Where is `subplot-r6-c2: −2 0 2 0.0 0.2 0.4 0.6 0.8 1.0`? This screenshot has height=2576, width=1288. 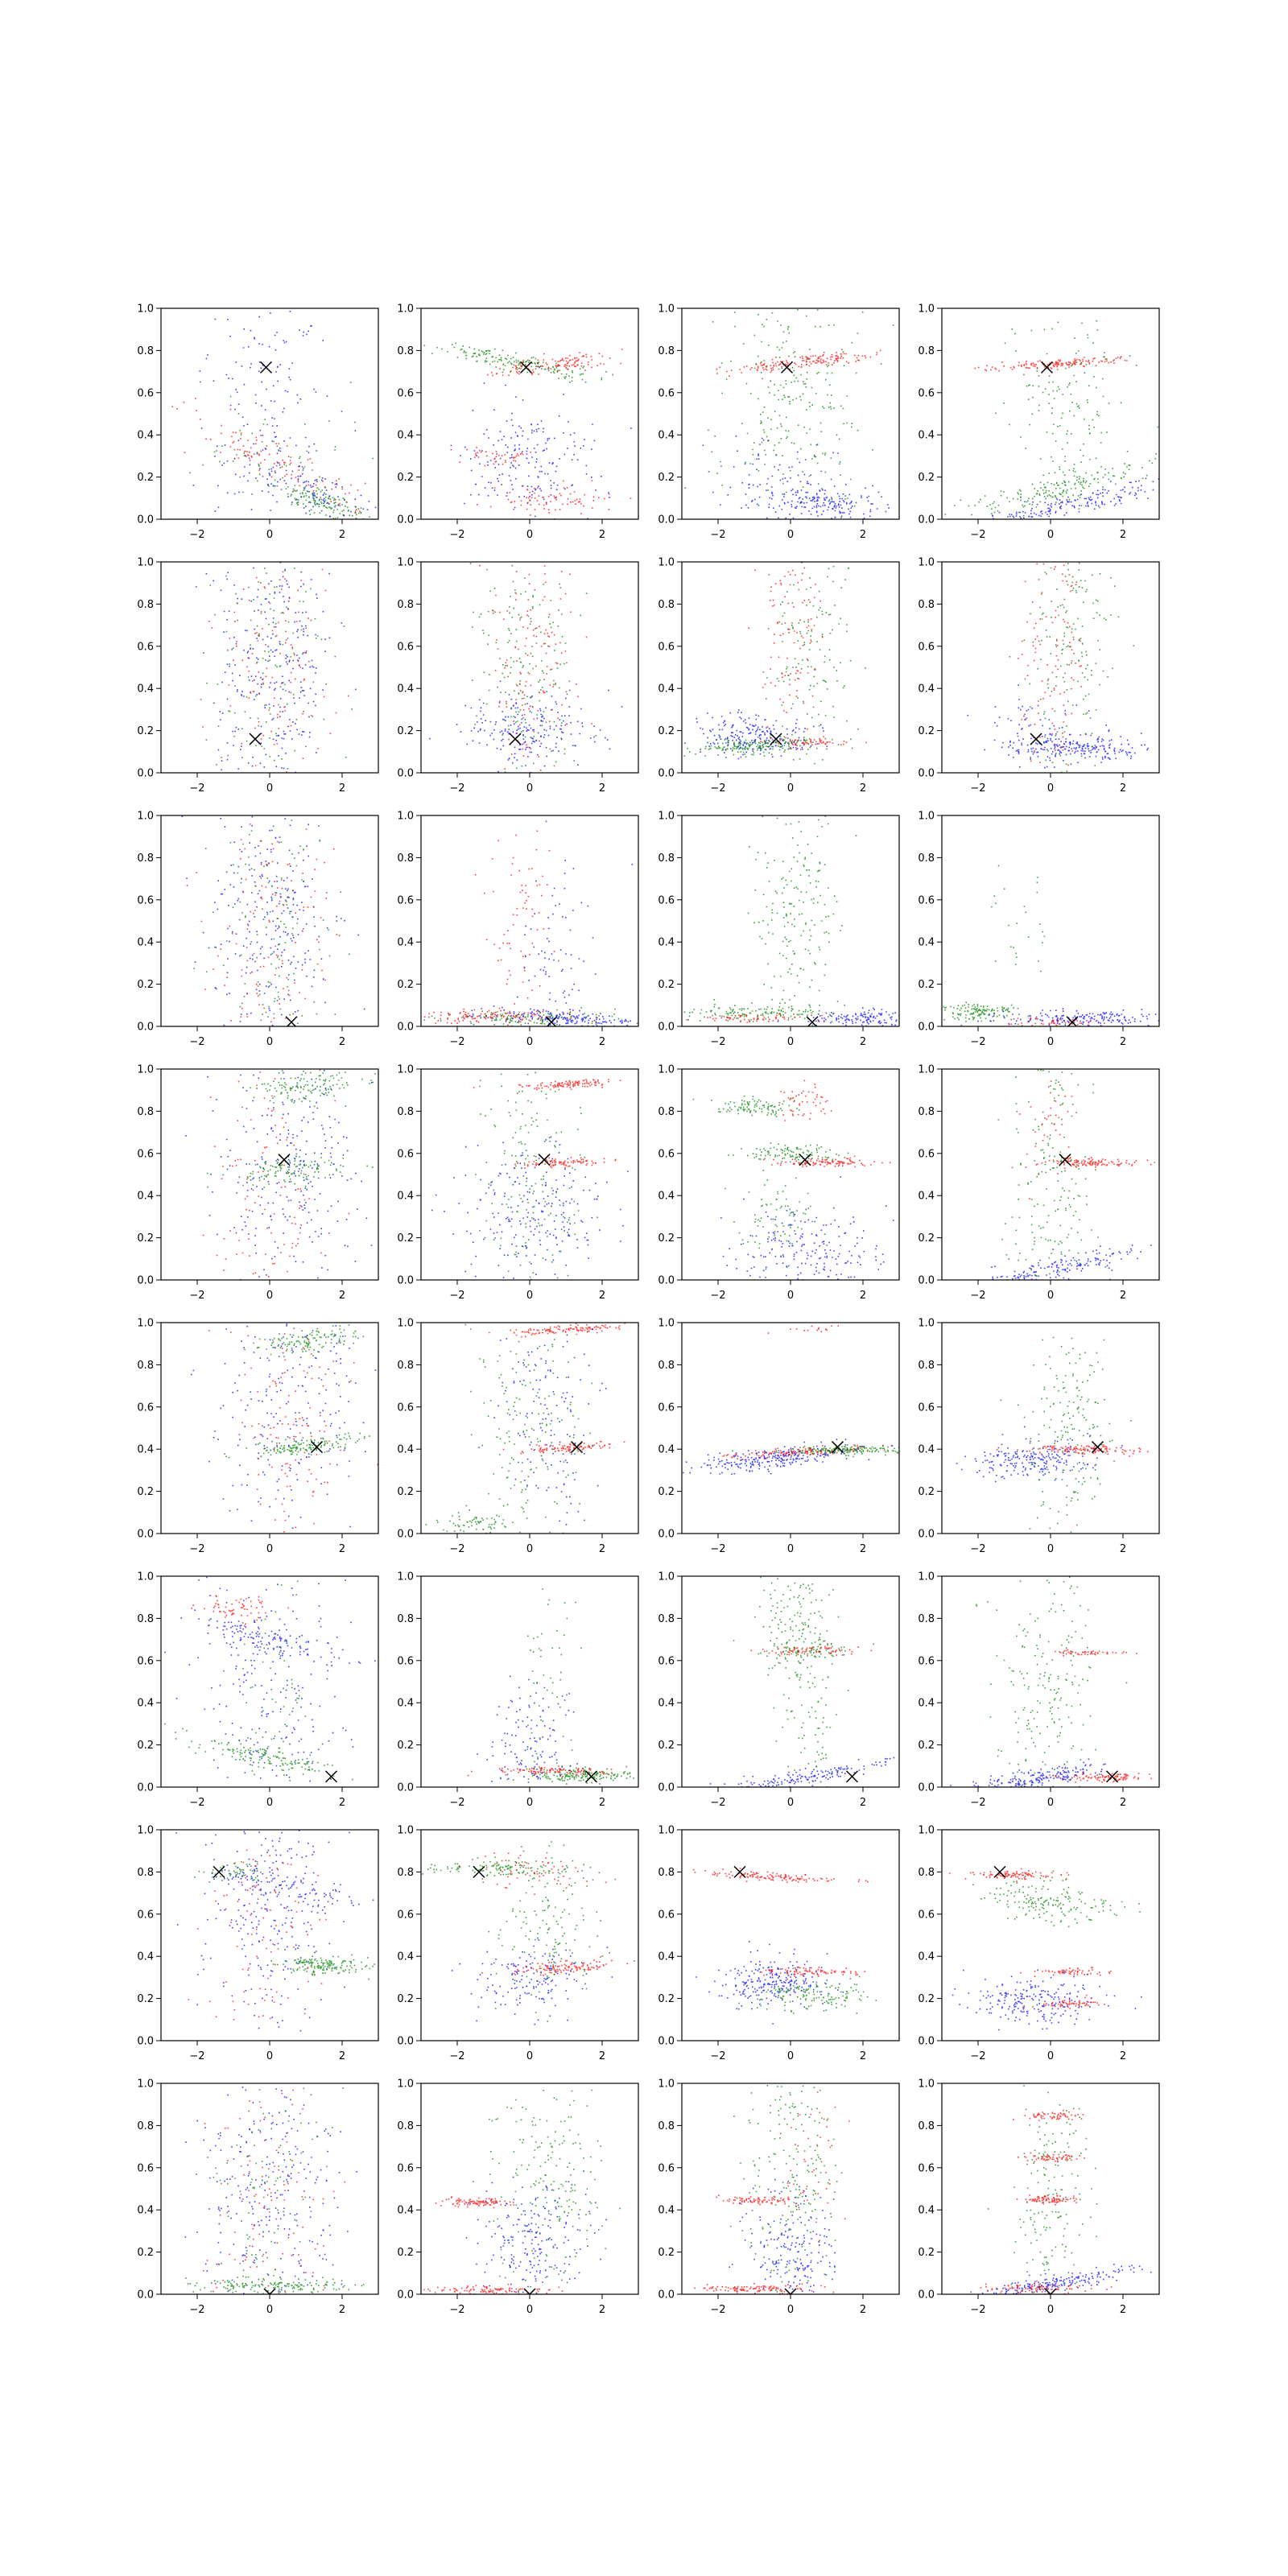 subplot-r6-c2: −2 0 2 0.0 0.2 0.4 0.6 0.8 1.0 is located at coordinates (518, 1690).